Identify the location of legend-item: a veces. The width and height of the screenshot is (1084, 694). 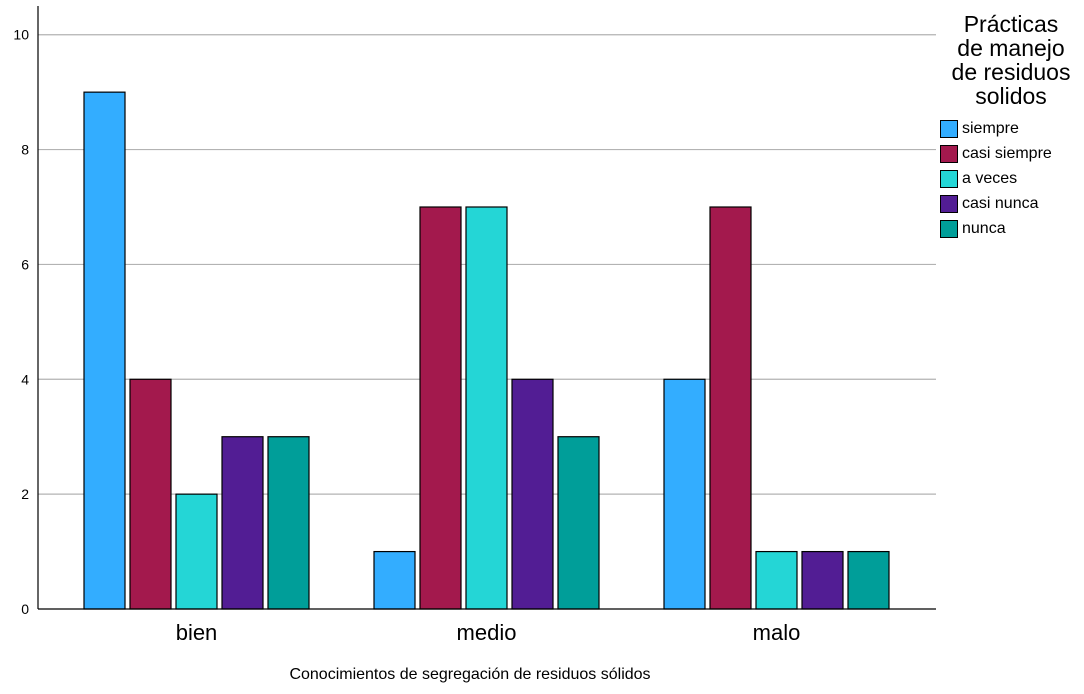
(1012, 178).